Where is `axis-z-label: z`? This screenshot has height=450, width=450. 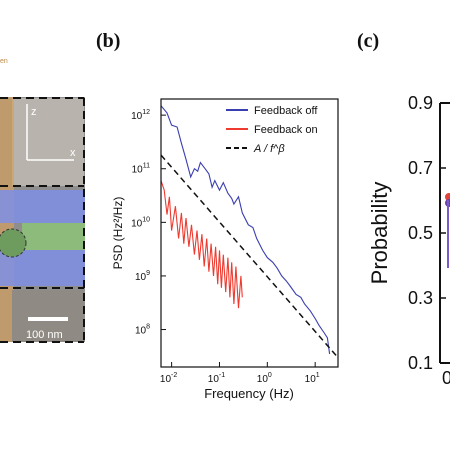 axis-z-label: z is located at coordinates (34, 112).